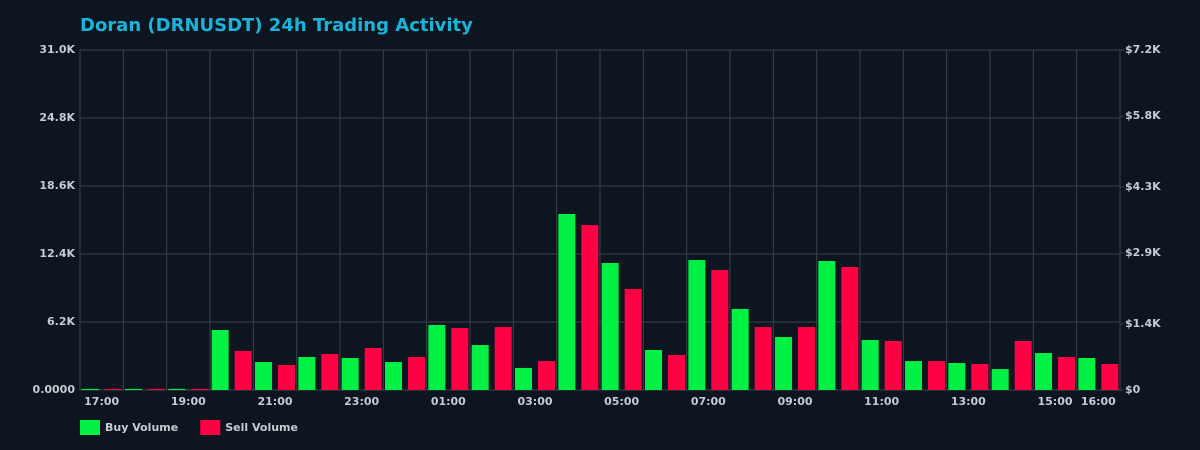  Describe the element at coordinates (1143, 186) in the screenshot. I see `y2-tick-label: $4.3K` at that location.